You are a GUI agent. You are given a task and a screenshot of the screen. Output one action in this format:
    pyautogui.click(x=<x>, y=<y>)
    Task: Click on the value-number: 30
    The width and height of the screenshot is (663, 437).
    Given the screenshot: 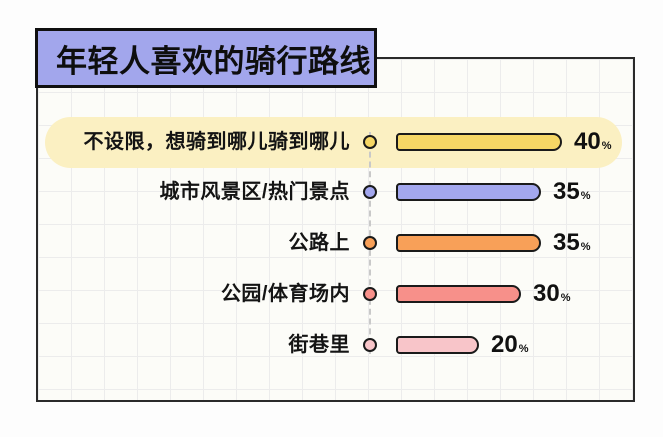 What is the action you would take?
    pyautogui.click(x=546, y=293)
    